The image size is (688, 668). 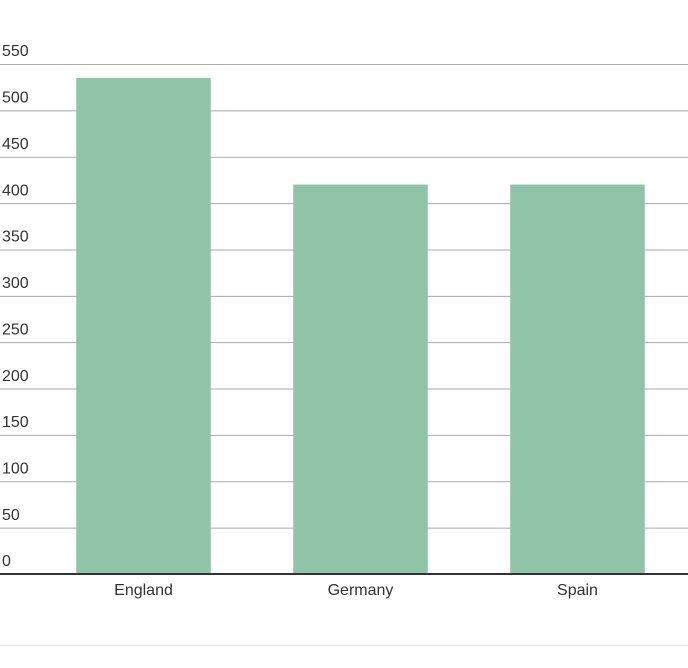 What do you see at coordinates (15, 468) in the screenshot?
I see `y-tick-label: 100` at bounding box center [15, 468].